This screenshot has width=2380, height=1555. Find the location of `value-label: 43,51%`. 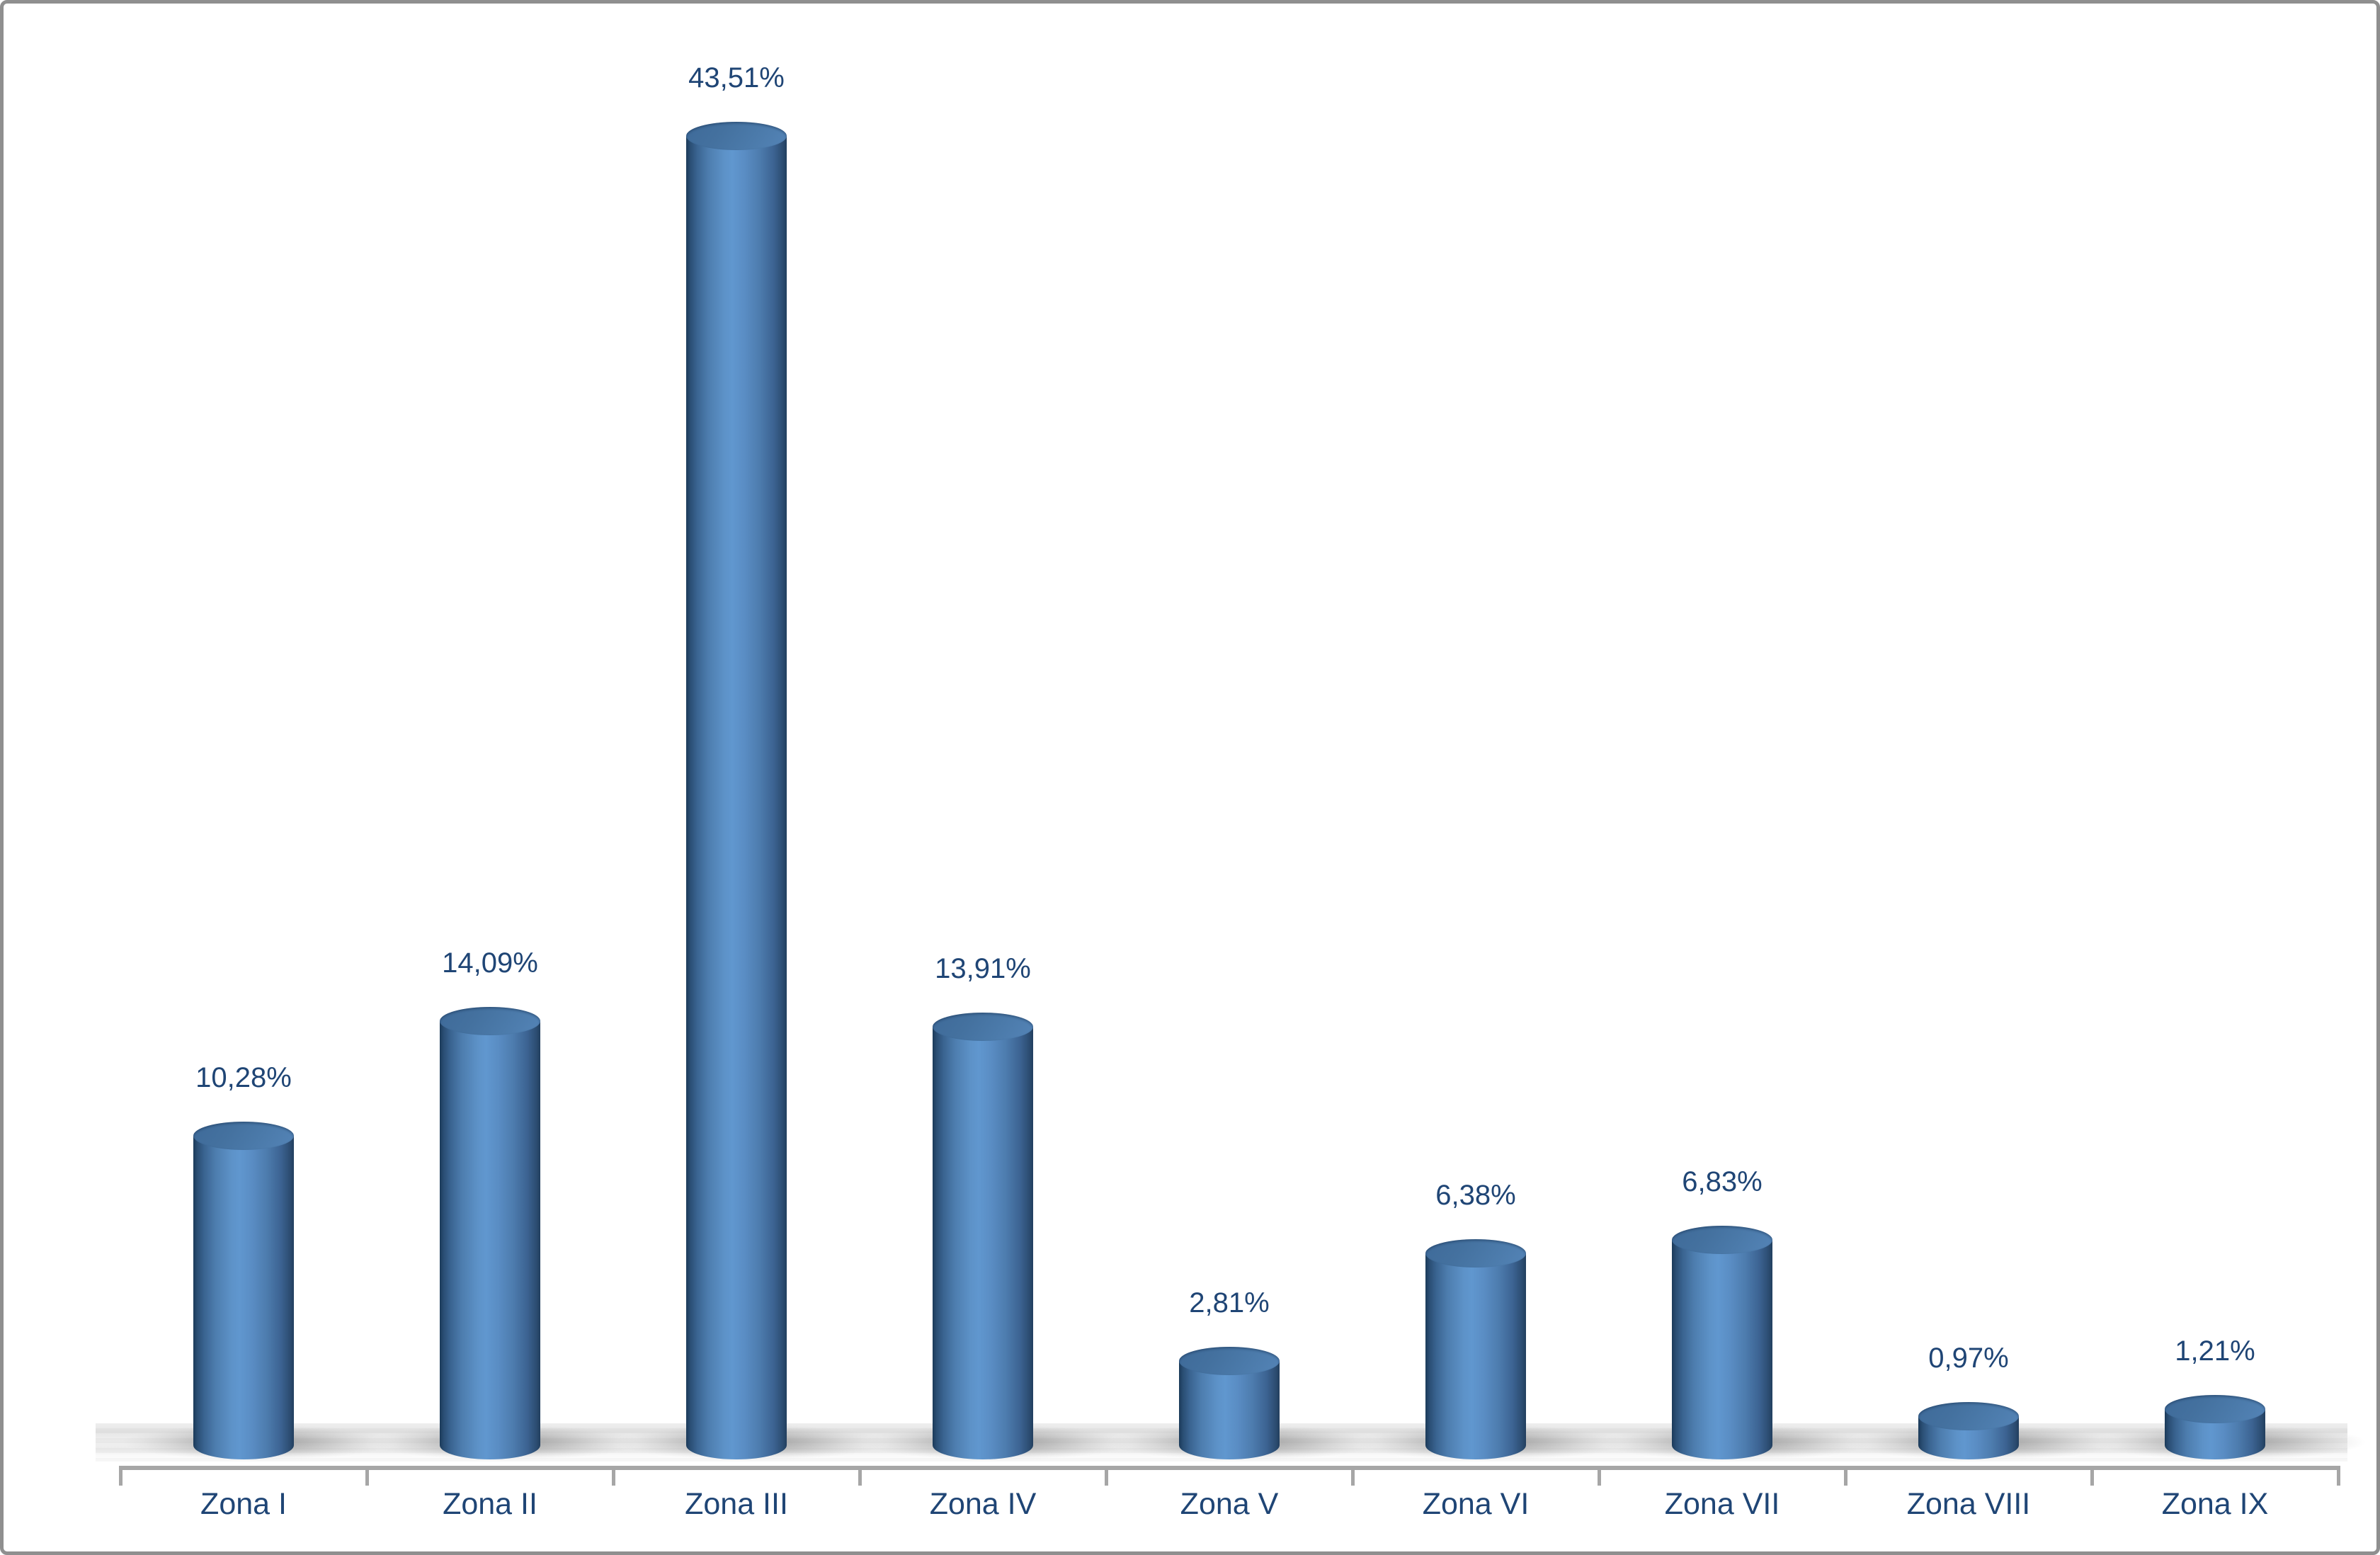

value-label: 43,51% is located at coordinates (736, 77).